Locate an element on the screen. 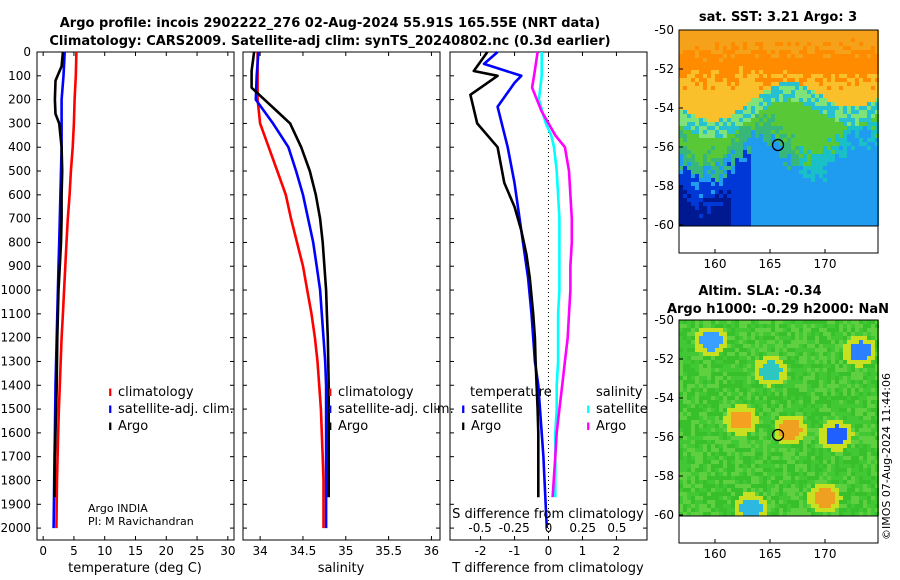 The width and height of the screenshot is (900, 580). depth-tick-label: 200 is located at coordinates (19, 100).